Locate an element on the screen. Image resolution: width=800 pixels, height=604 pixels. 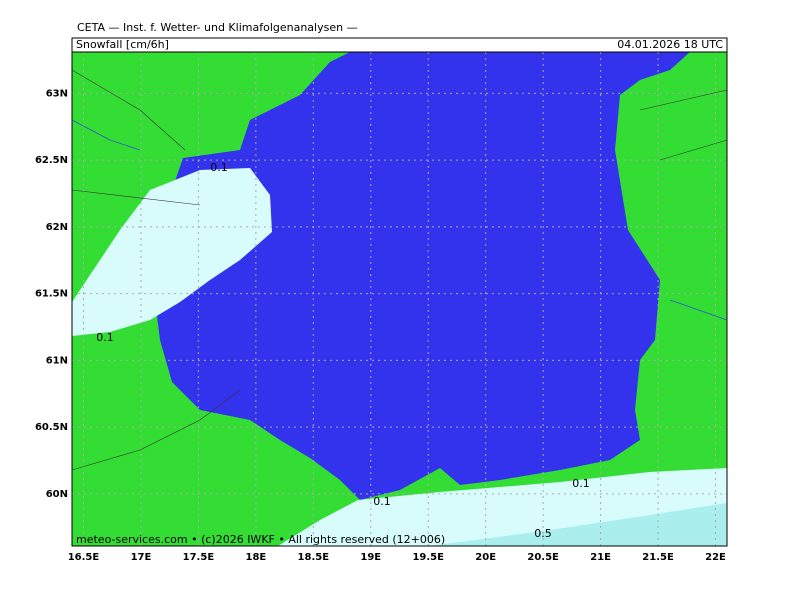
lat-tick-label: 61.5N is located at coordinates (51, 294).